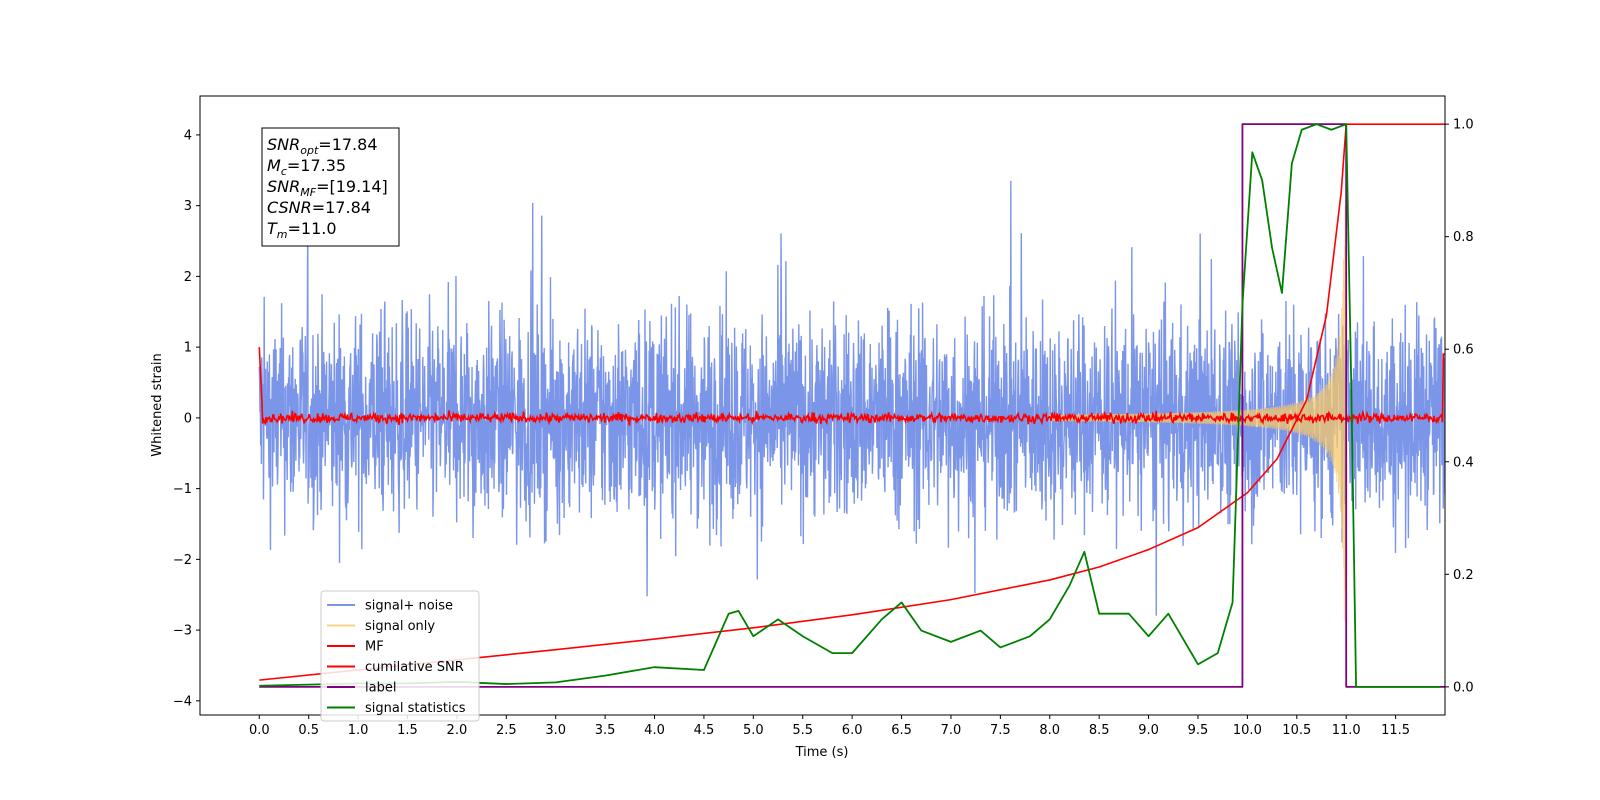  What do you see at coordinates (302, 230) in the screenshot?
I see `annotation-line: Tm=11.0` at bounding box center [302, 230].